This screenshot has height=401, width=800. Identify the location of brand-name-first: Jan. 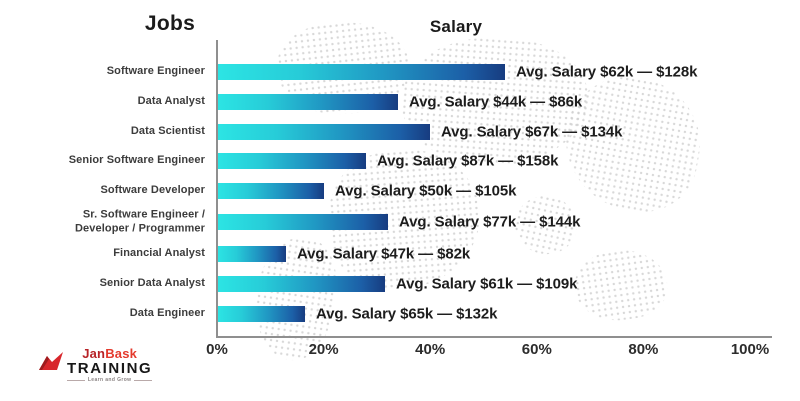
(94, 353).